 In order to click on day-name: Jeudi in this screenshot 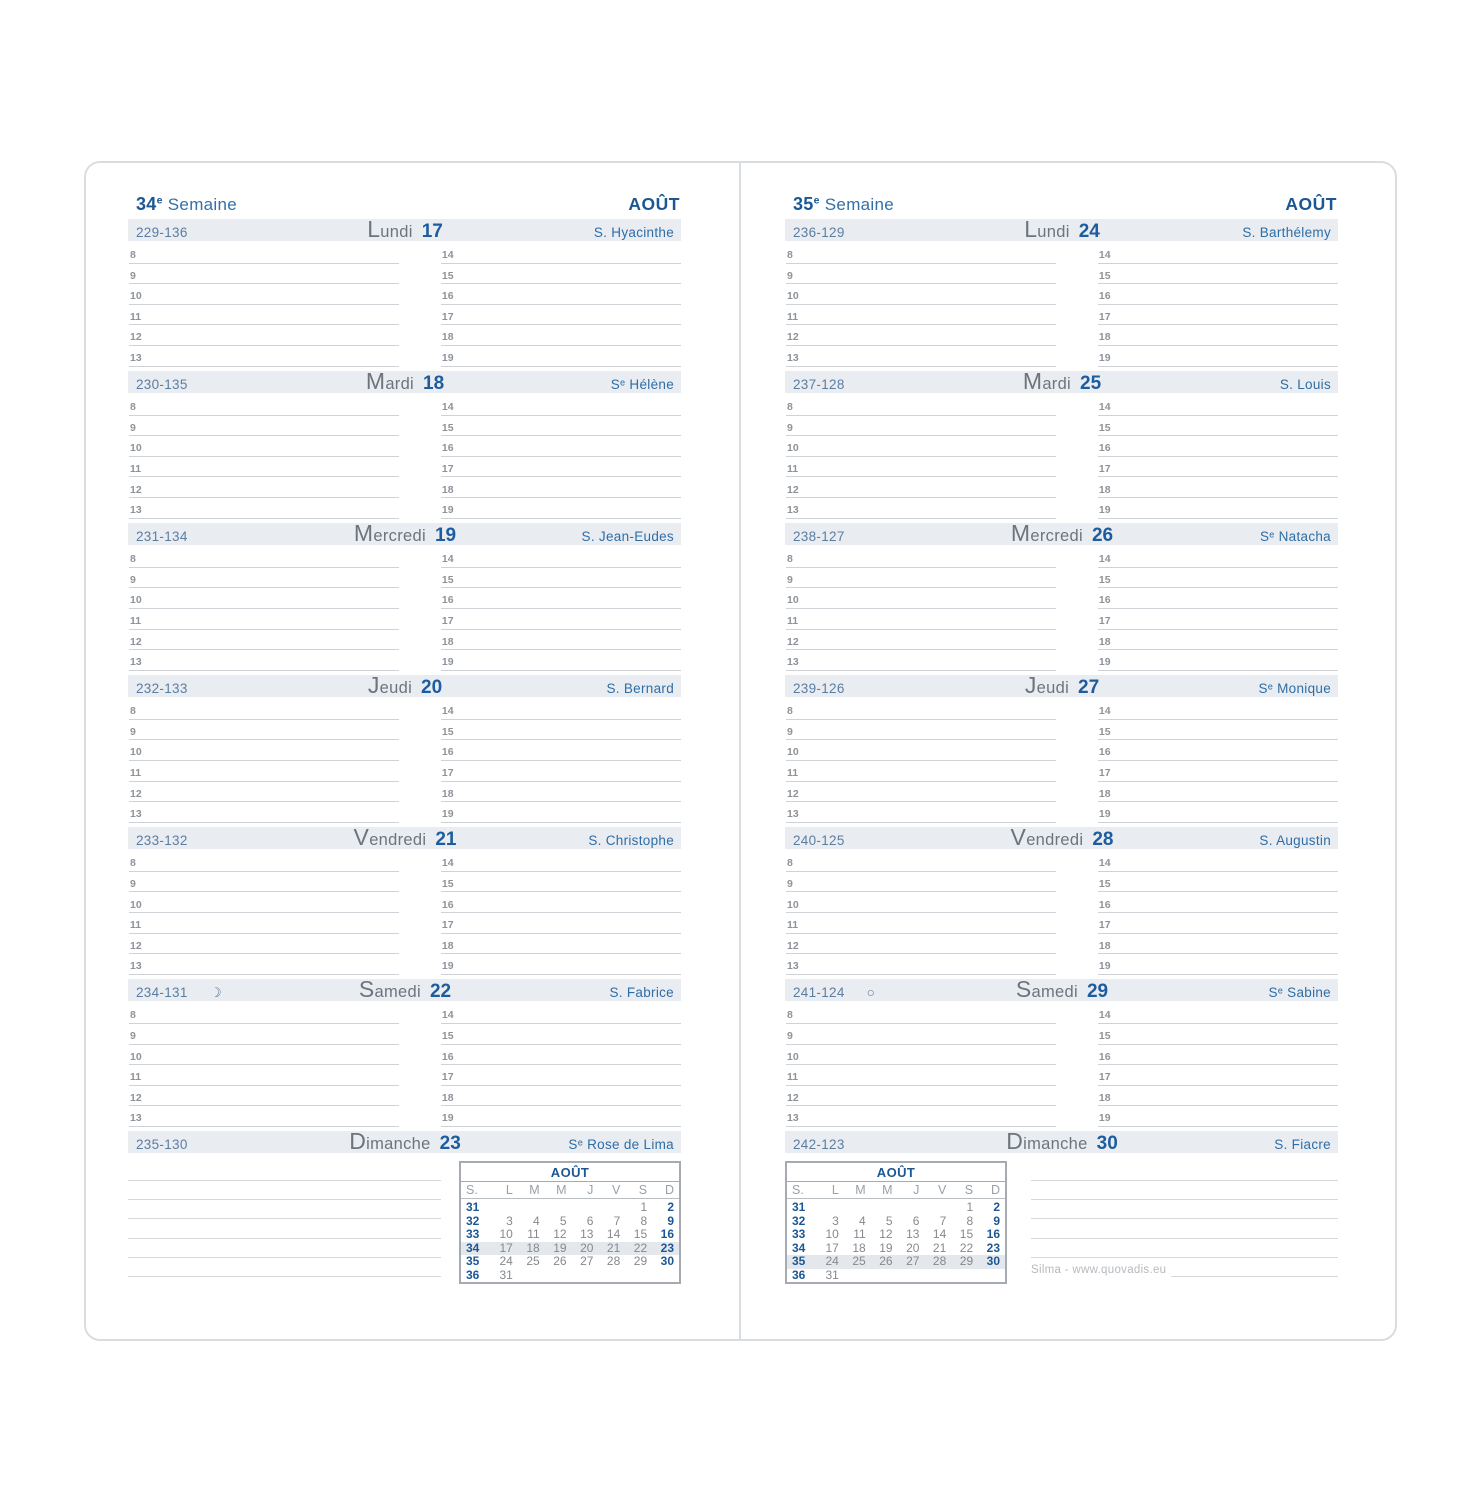, I will do `click(1047, 685)`.